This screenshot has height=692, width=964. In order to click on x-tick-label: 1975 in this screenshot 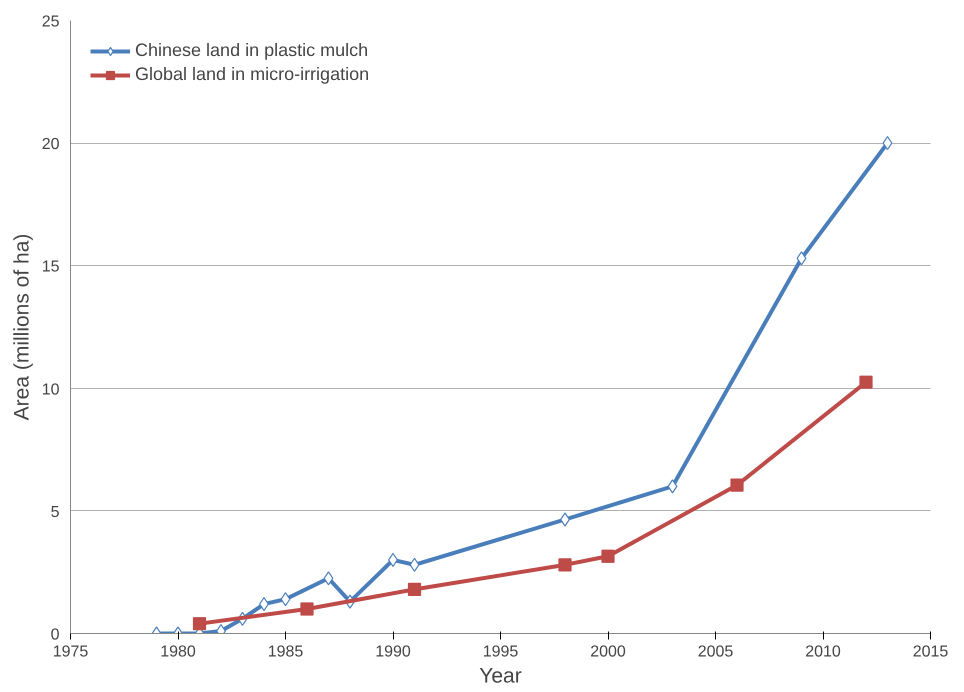, I will do `click(70, 652)`.